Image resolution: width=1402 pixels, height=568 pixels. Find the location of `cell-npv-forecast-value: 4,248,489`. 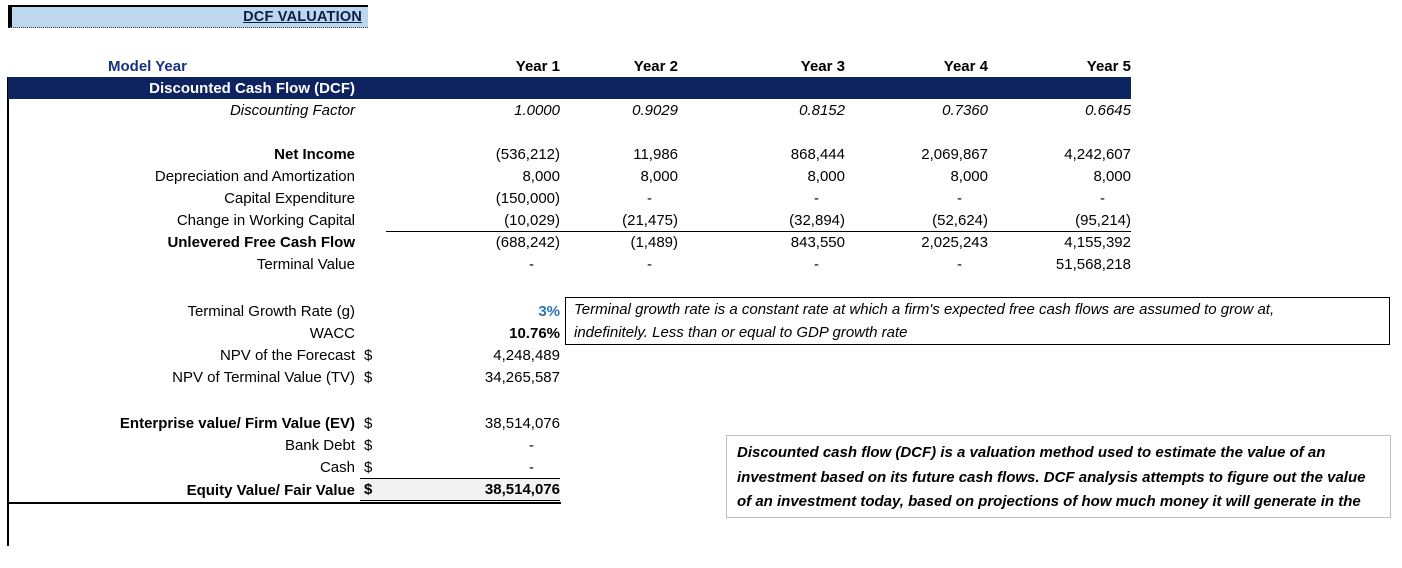

cell-npv-forecast-value: 4,248,489 is located at coordinates (526, 355).